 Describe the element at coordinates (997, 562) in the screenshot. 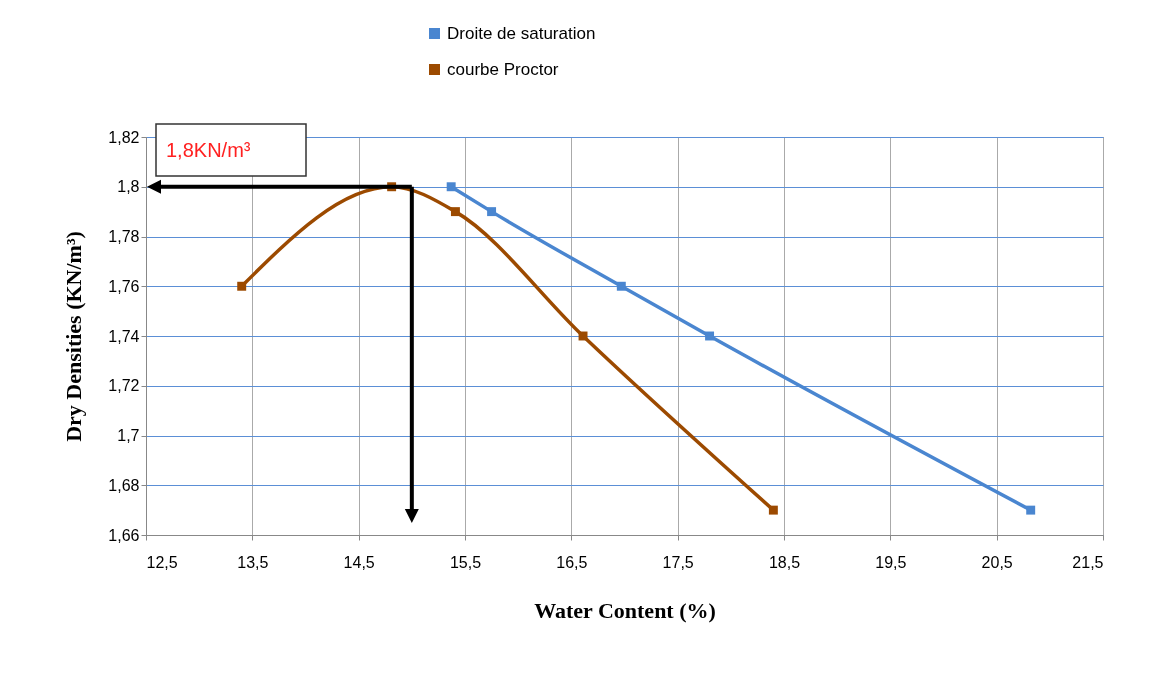

I see `x-tick-label: 20,5` at that location.